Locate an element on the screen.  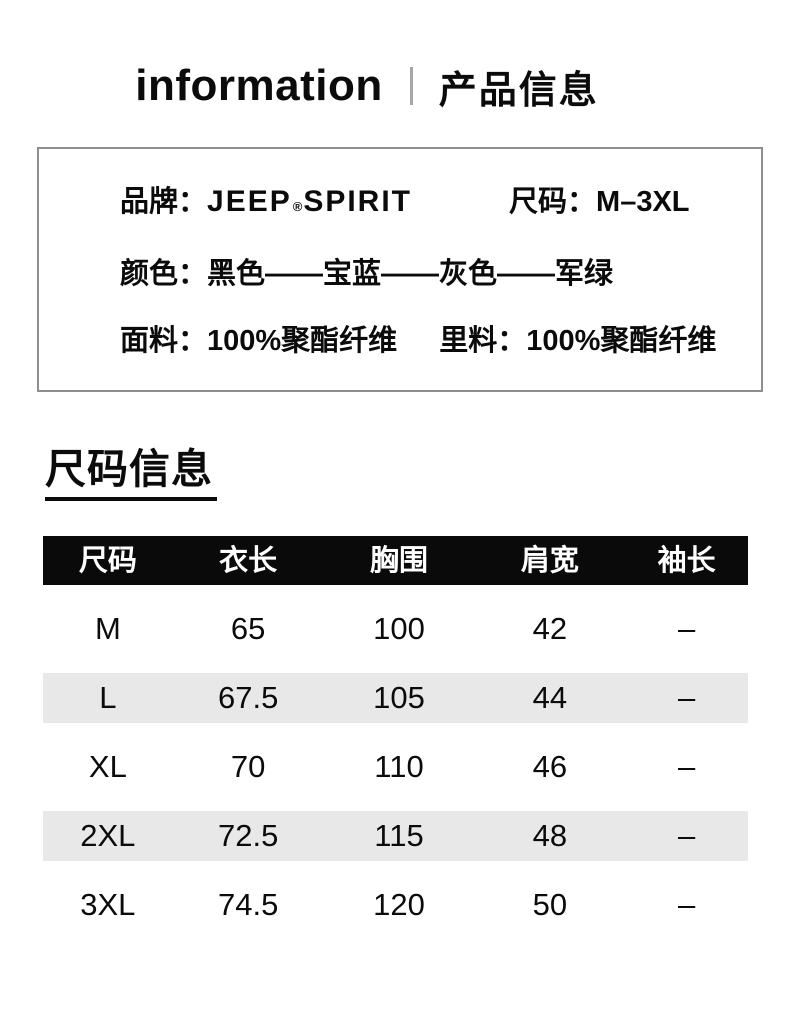
size-value: M–3XL is located at coordinates (643, 202).